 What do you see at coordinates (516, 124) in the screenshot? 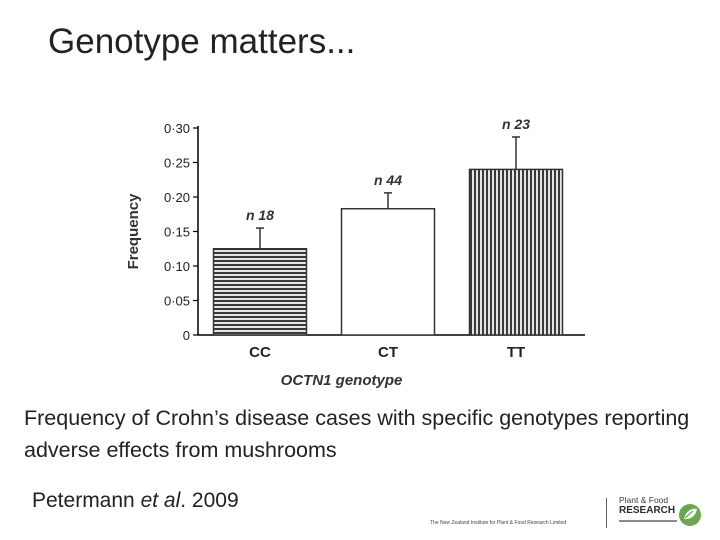
I see `n-label-tt: n 23` at bounding box center [516, 124].